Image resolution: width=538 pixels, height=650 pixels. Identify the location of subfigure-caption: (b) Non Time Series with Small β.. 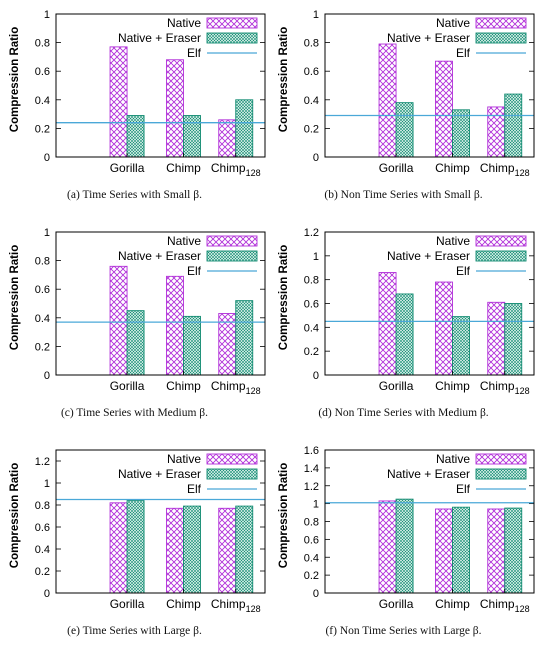
(403, 195).